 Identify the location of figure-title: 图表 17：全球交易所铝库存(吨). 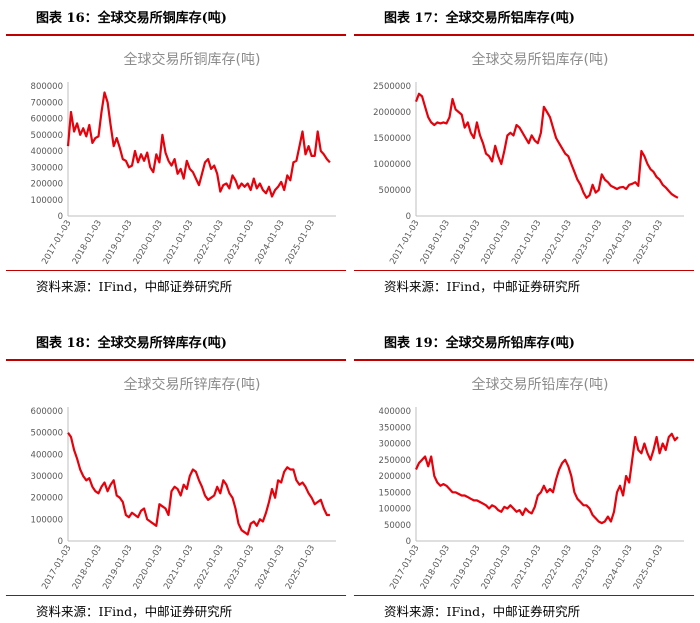
(479, 18).